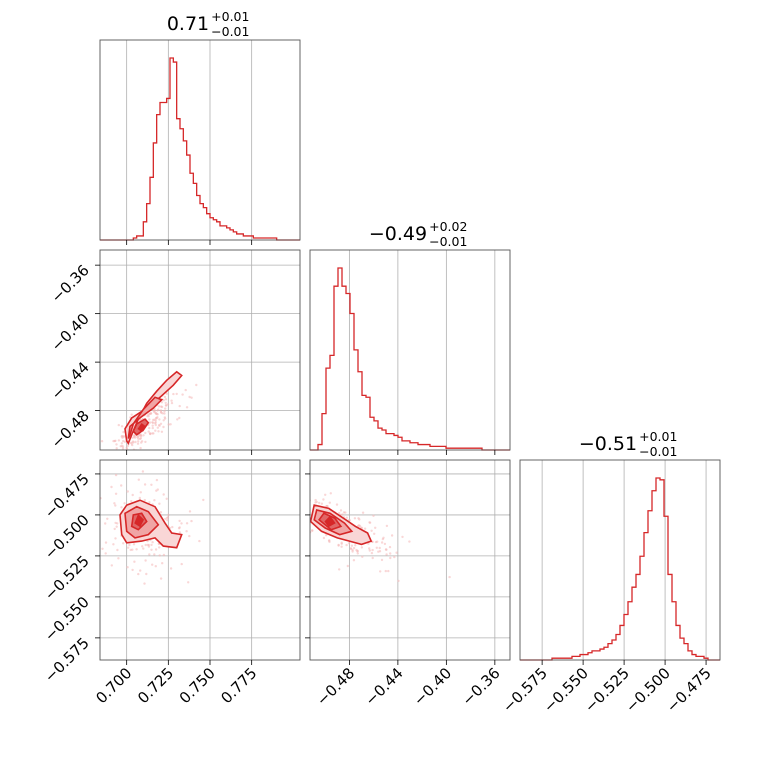  Describe the element at coordinates (200, 560) in the screenshot. I see `axes-frame` at that location.